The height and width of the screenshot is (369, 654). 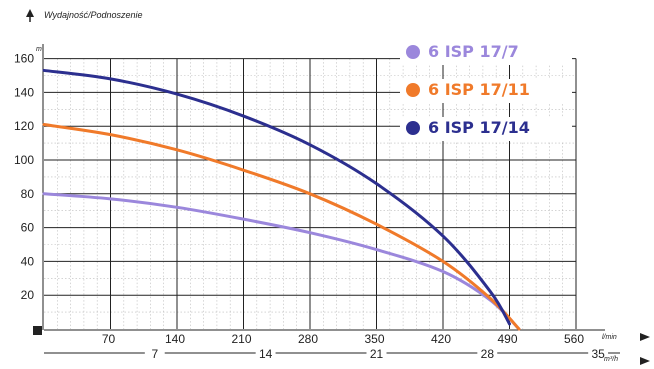 What do you see at coordinates (175, 339) in the screenshot?
I see `x-tick-label: 140` at bounding box center [175, 339].